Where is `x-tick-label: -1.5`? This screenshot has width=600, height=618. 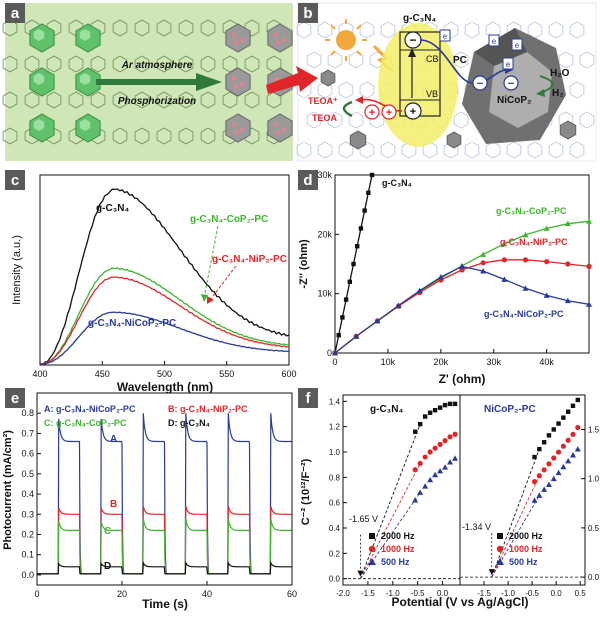 x-tick-label: -1.5 is located at coordinates (484, 593).